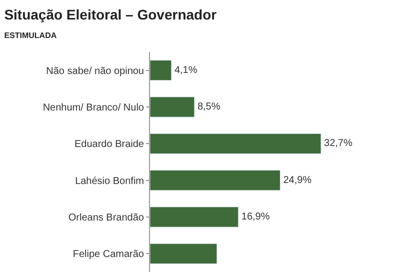  I want to click on y-tick-label: Felipe Camarão, so click(108, 254).